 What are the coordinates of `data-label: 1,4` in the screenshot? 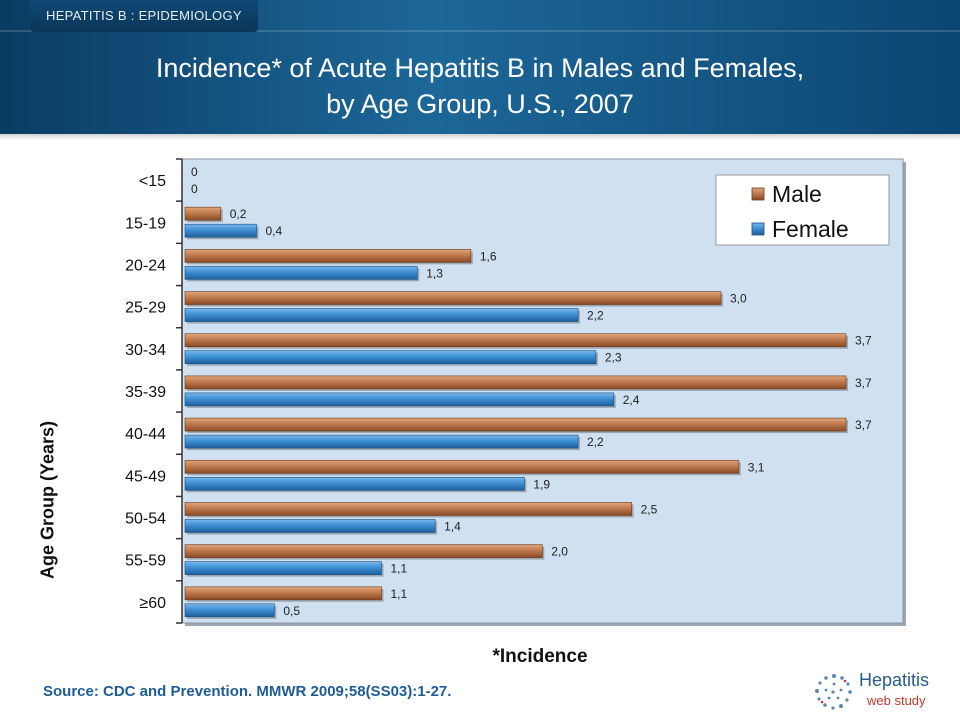 It's located at (452, 526).